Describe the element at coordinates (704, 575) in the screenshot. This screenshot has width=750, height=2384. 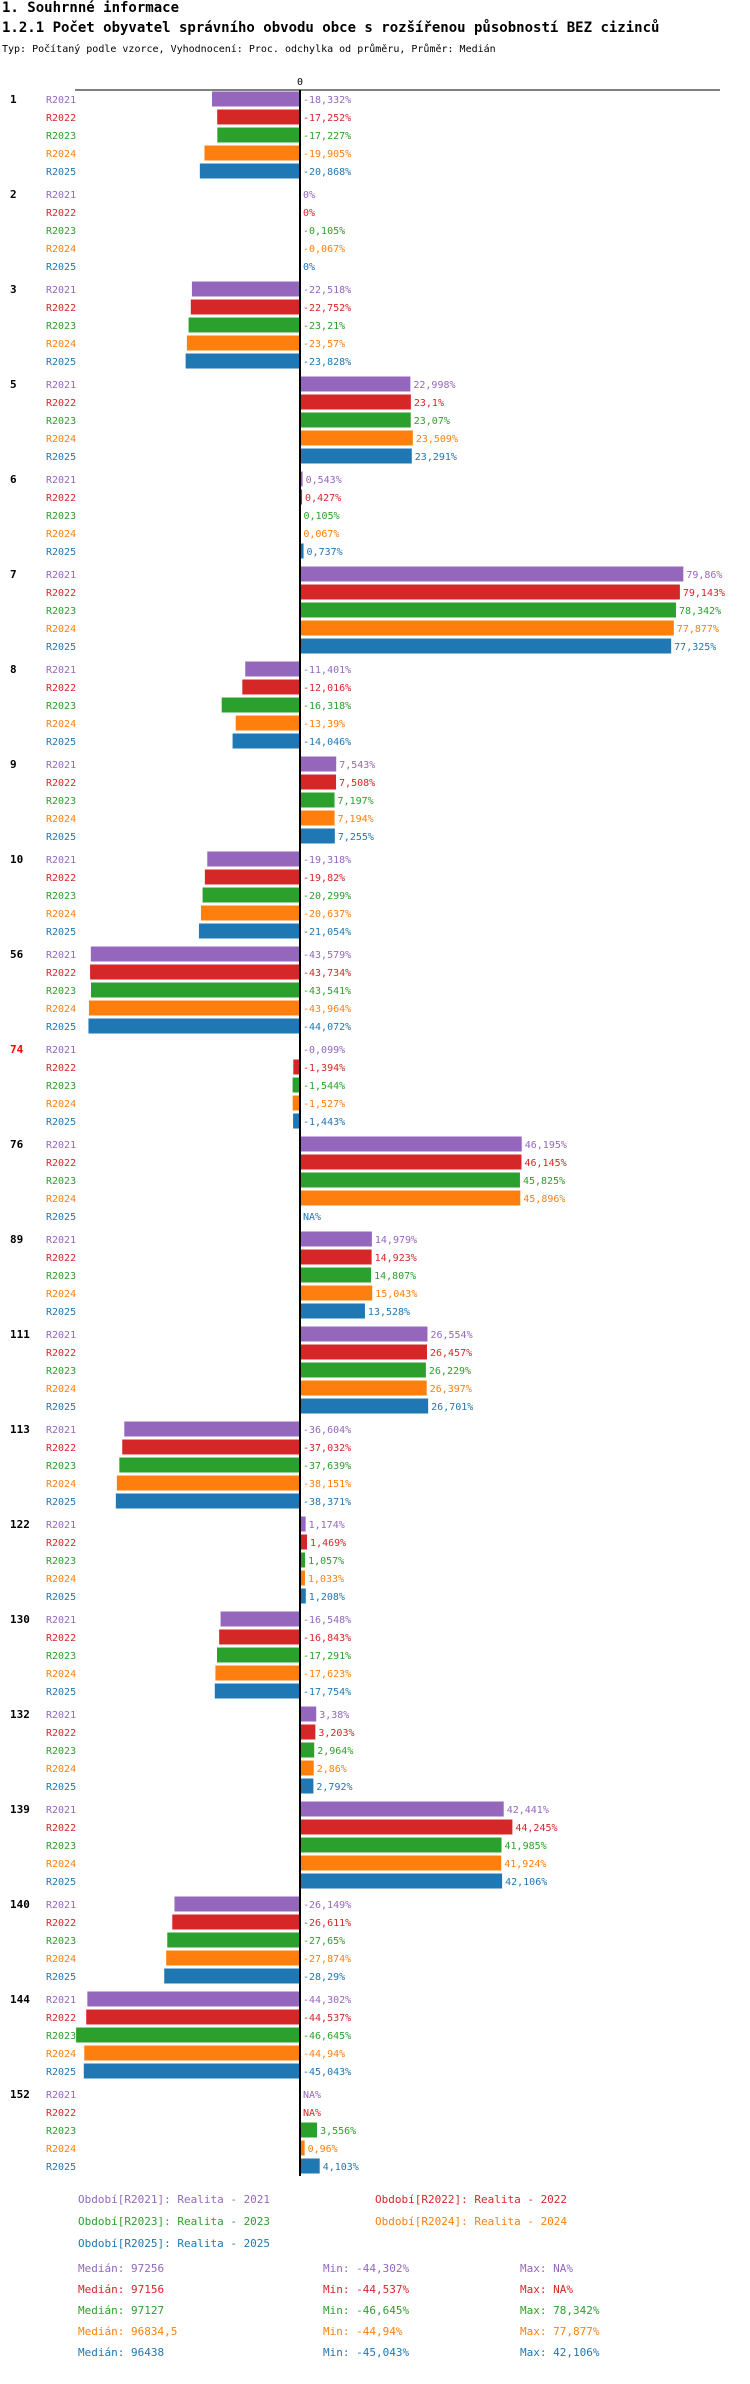
I see `value-label: 79,86%` at that location.